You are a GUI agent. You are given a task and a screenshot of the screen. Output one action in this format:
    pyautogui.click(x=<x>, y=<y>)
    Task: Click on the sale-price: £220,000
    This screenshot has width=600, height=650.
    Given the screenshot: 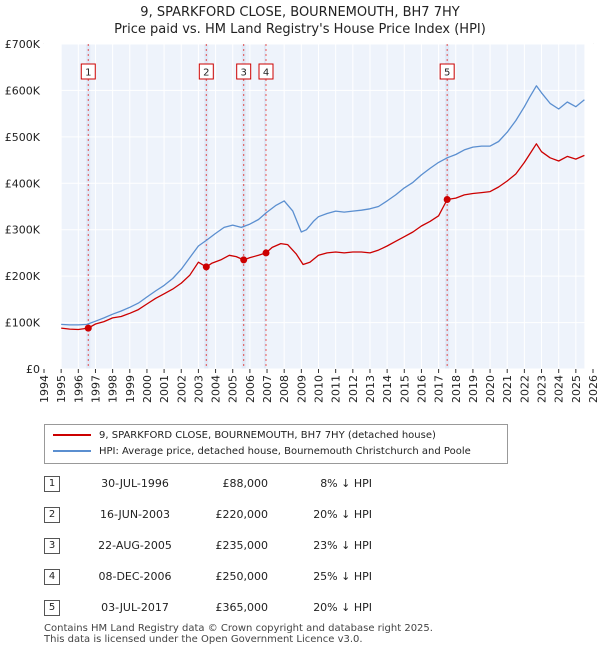 What is the action you would take?
    pyautogui.click(x=242, y=514)
    